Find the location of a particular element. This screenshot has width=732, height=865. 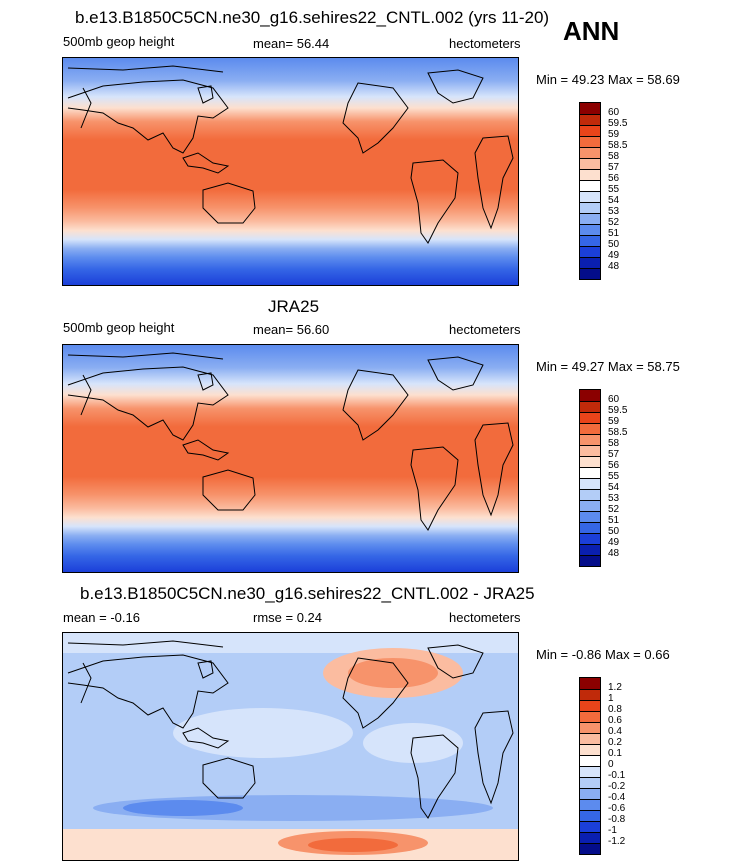

colorbar-tick-label: -0.4 is located at coordinates (617, 797).